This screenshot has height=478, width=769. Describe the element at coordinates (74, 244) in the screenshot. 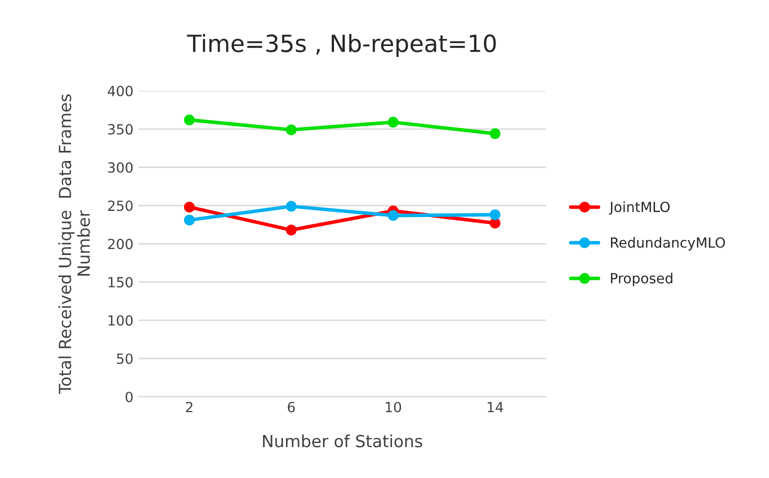

I see `y-axis-title: Total Received Unique Data Frames Number` at that location.